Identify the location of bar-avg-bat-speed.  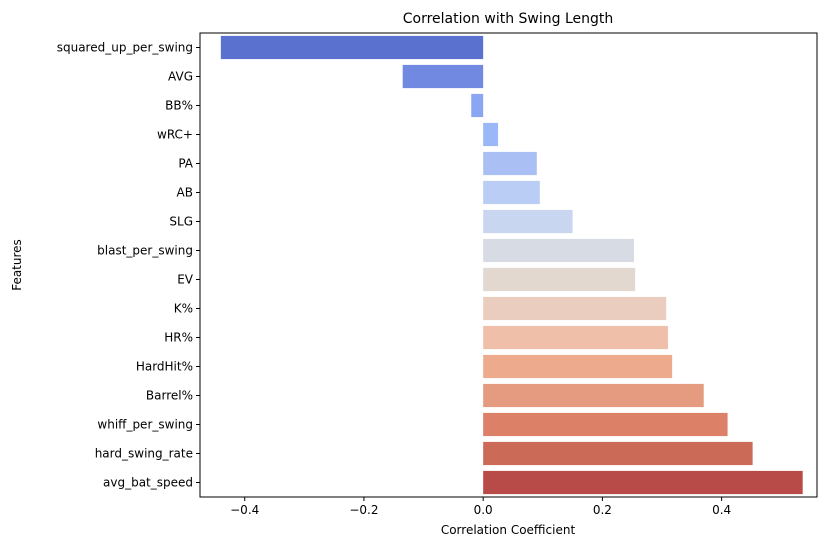
(643, 482).